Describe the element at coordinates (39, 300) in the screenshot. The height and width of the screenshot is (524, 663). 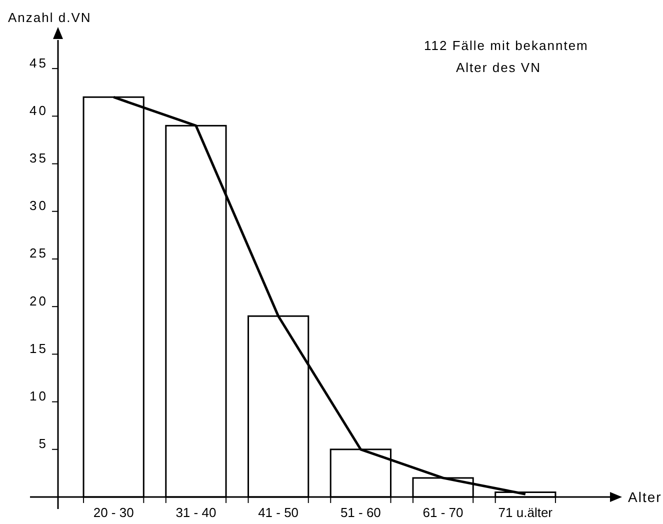
I see `y-tick-label: 20` at that location.